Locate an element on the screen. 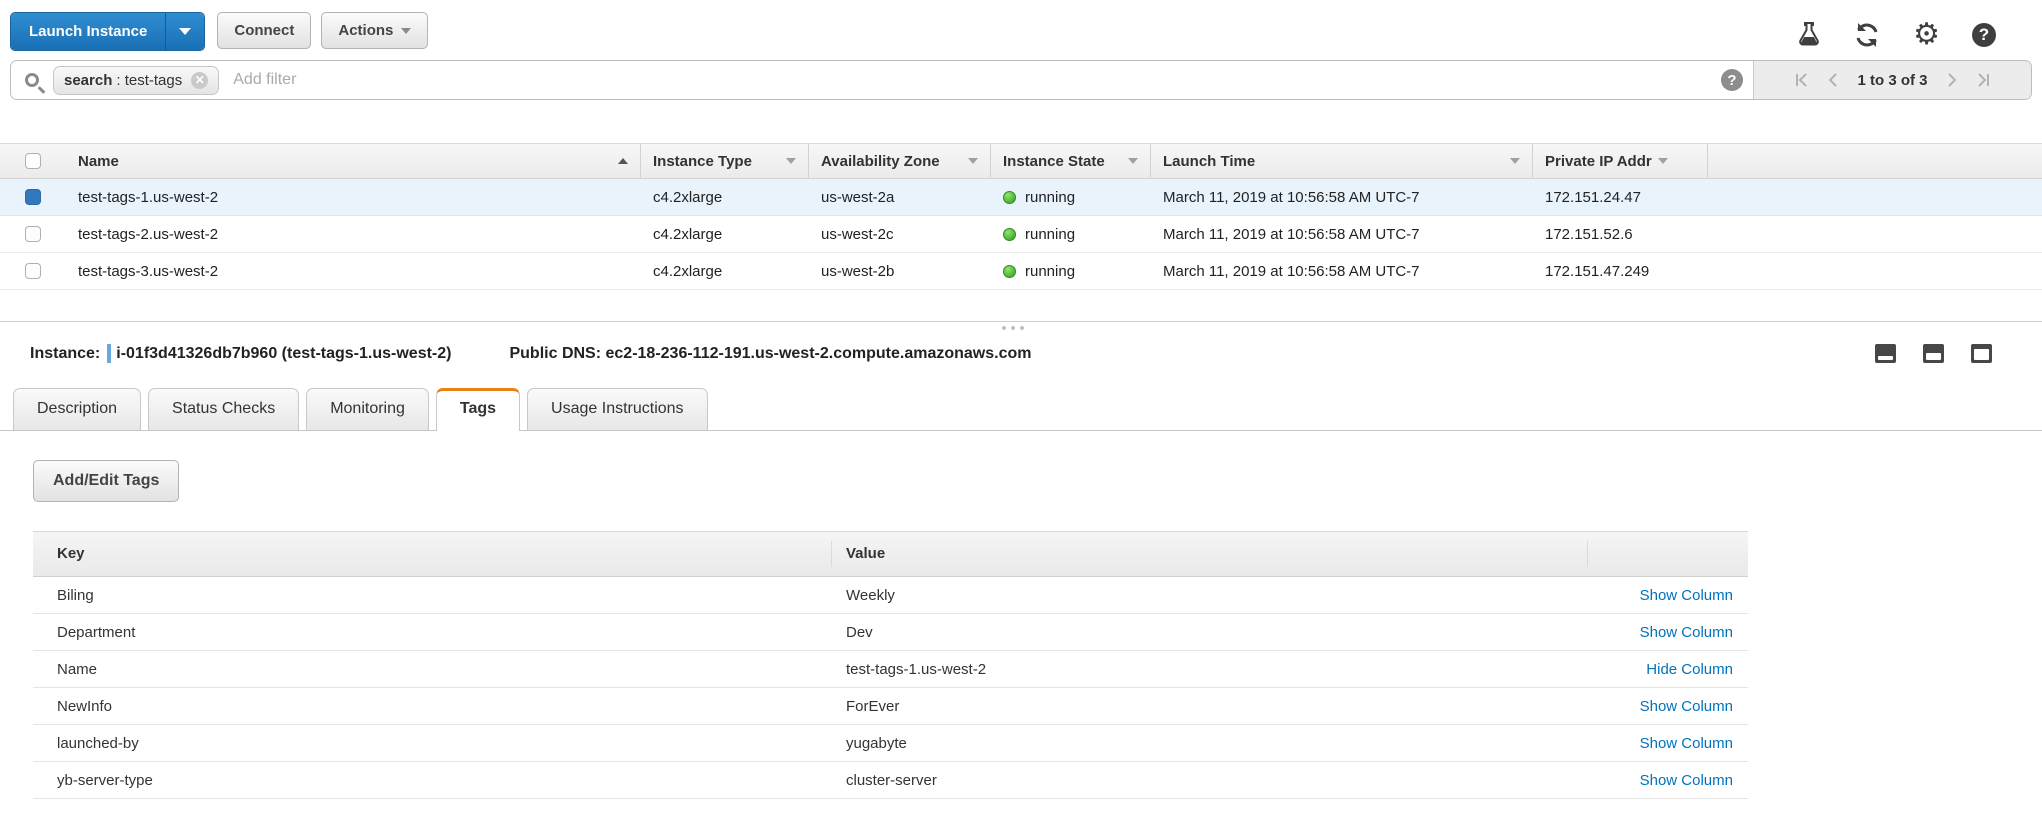  column-header-private-ip: Private IP Addr is located at coordinates (1620, 161).